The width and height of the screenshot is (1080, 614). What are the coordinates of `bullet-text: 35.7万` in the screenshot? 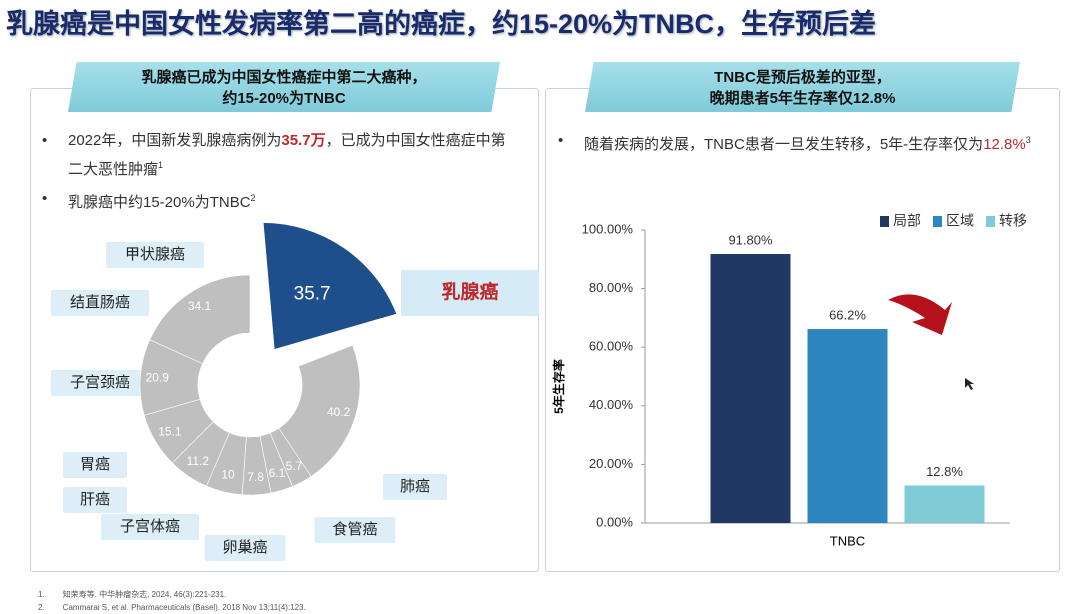 It's located at (303, 140).